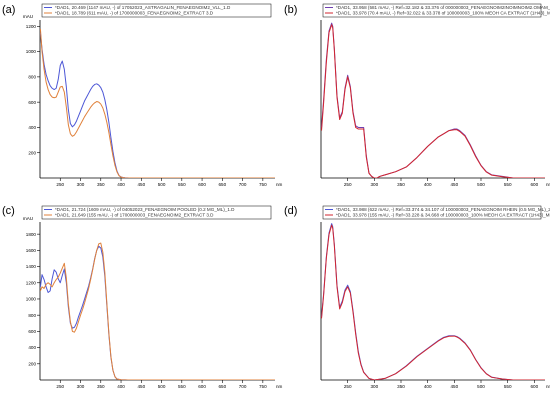 The image size is (550, 401). What do you see at coordinates (8, 211) in the screenshot?
I see `panel-label-c: (c)` at bounding box center [8, 211].